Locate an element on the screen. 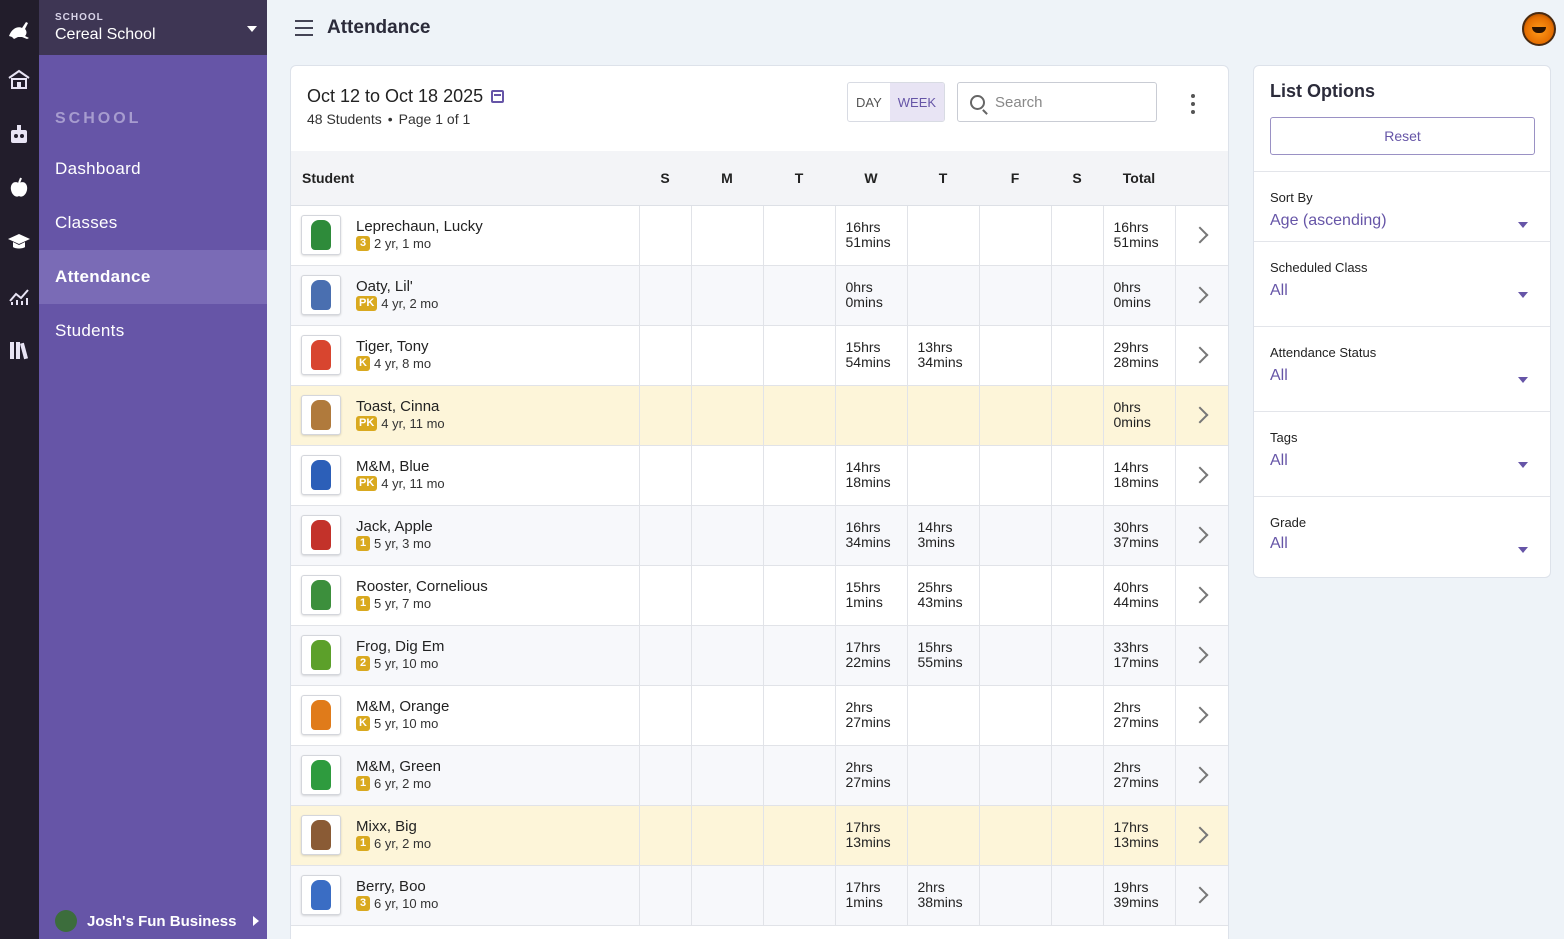  graduation-cap-icon is located at coordinates (19, 242).